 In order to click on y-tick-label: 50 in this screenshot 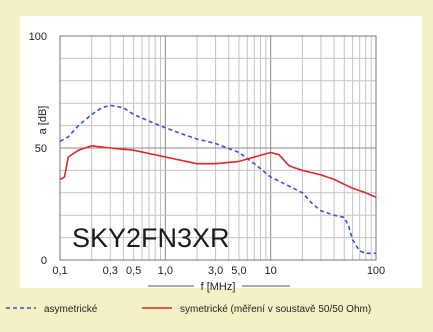, I will do `click(41, 149)`.